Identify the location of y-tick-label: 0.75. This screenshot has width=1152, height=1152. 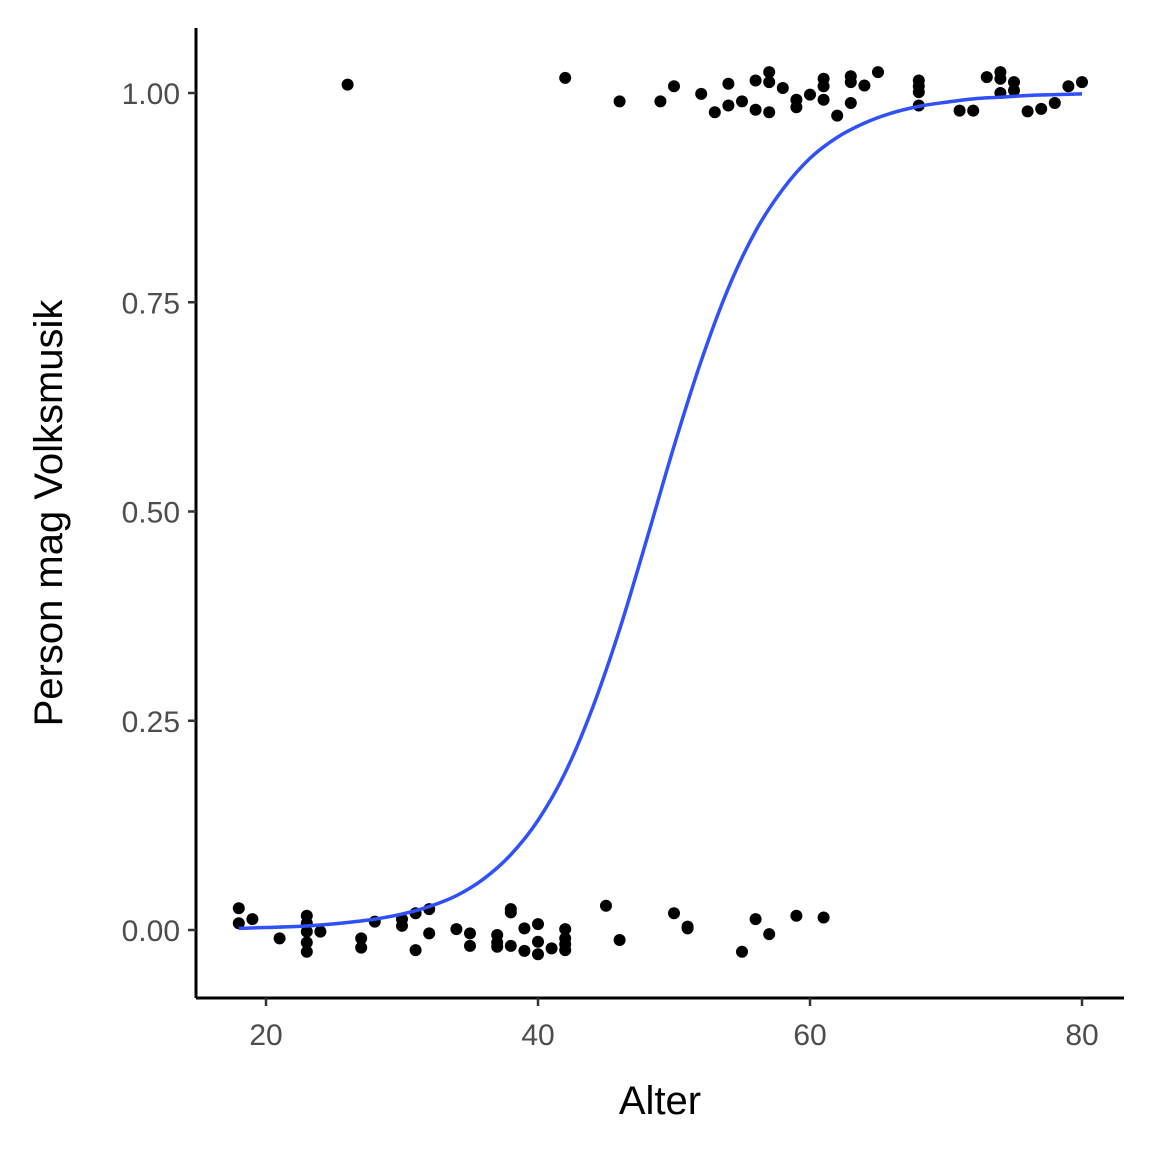
(151, 303).